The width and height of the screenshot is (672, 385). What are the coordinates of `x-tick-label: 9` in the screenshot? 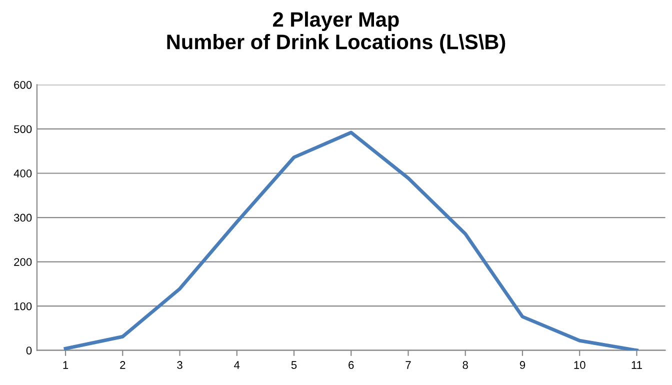 It's located at (523, 365).